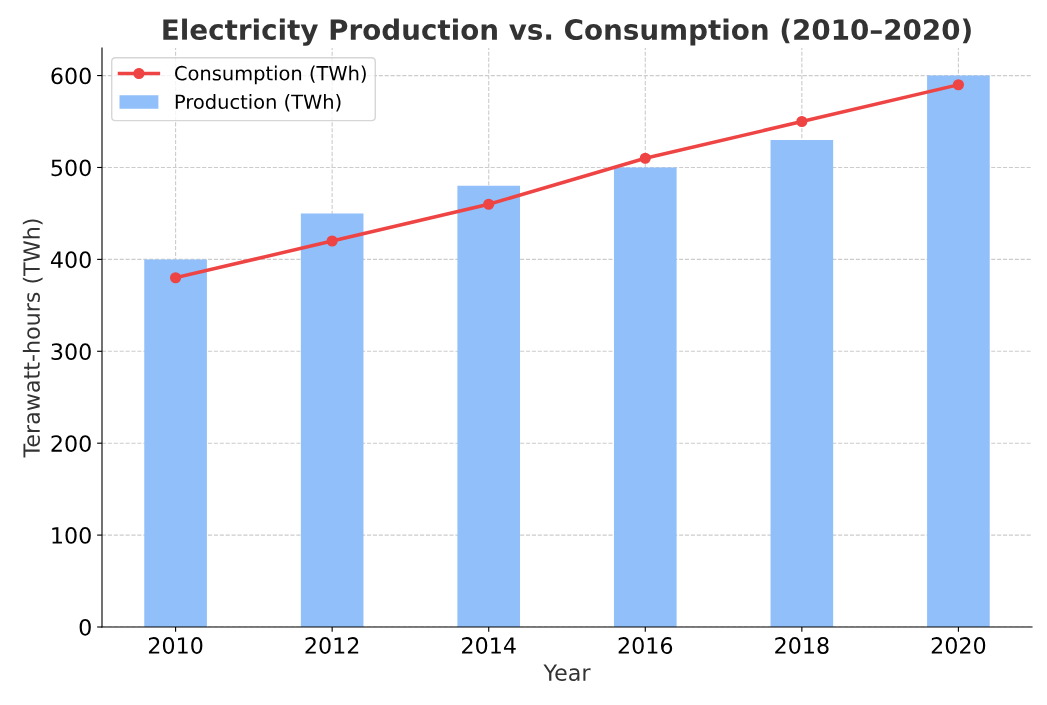 The height and width of the screenshot is (705, 1047). What do you see at coordinates (645, 645) in the screenshot?
I see `x-tick-label: 2016` at bounding box center [645, 645].